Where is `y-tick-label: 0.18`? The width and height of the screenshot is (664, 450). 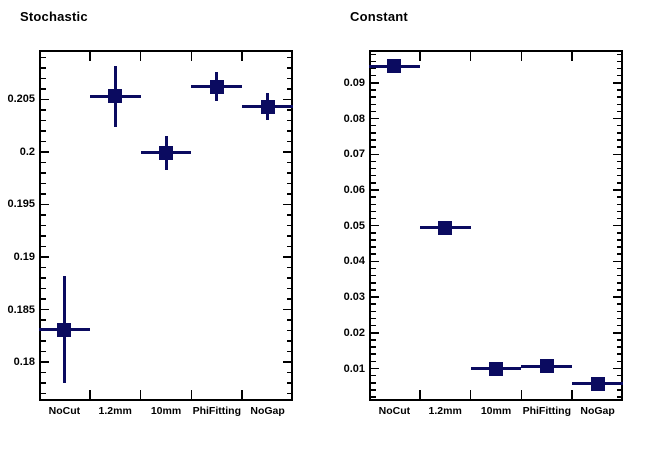 y-tick-label: 0.18 is located at coordinates (24, 362).